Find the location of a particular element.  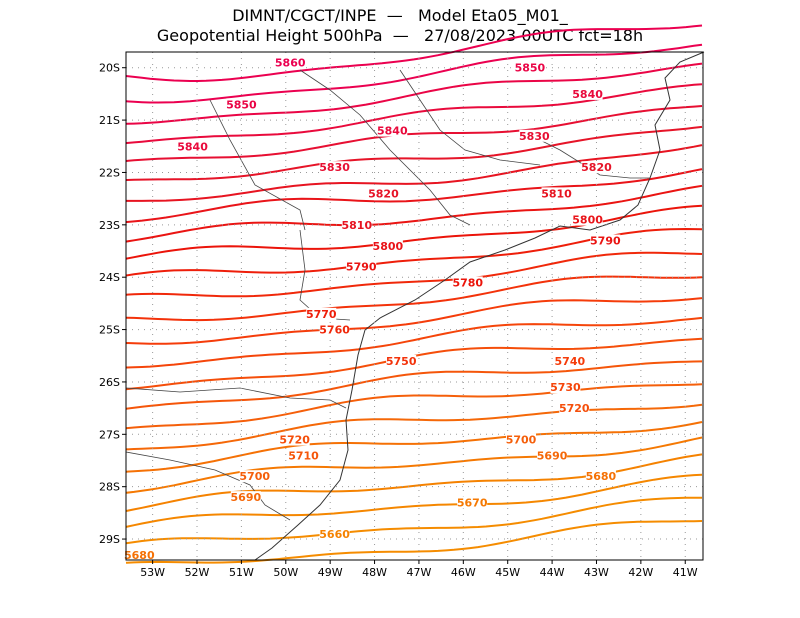

y-tick-label: 20S is located at coordinates (109, 68).